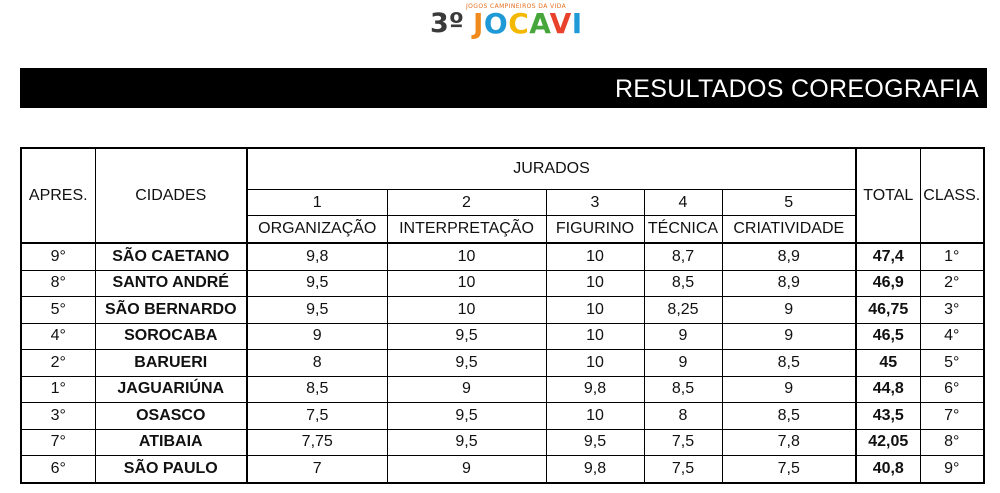 The width and height of the screenshot is (1000, 493). Describe the element at coordinates (317, 202) in the screenshot. I see `judge-number: 1` at that location.